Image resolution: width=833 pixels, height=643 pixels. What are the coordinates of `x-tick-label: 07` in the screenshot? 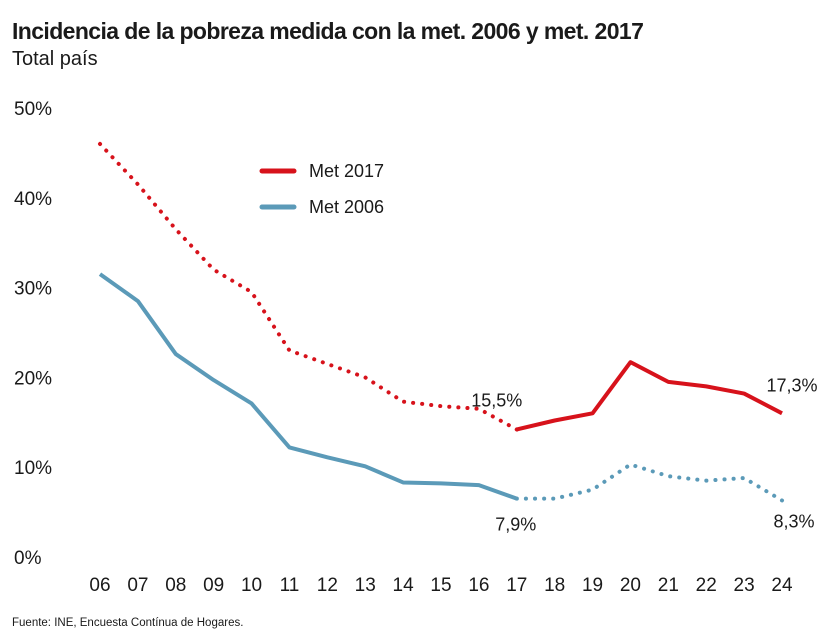 It's located at (137, 585).